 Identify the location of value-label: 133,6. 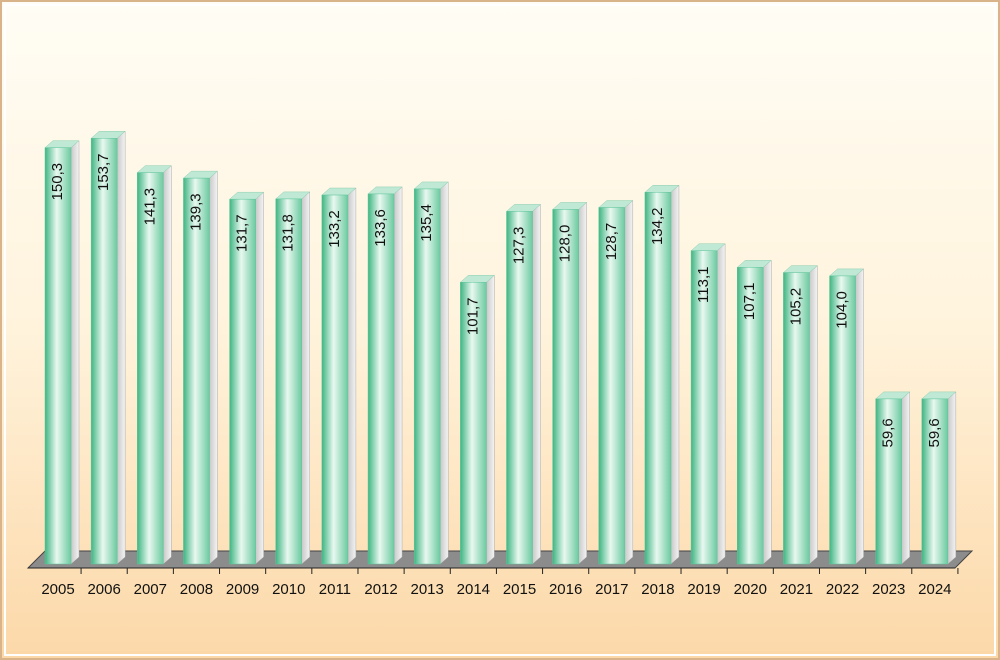
(380, 228).